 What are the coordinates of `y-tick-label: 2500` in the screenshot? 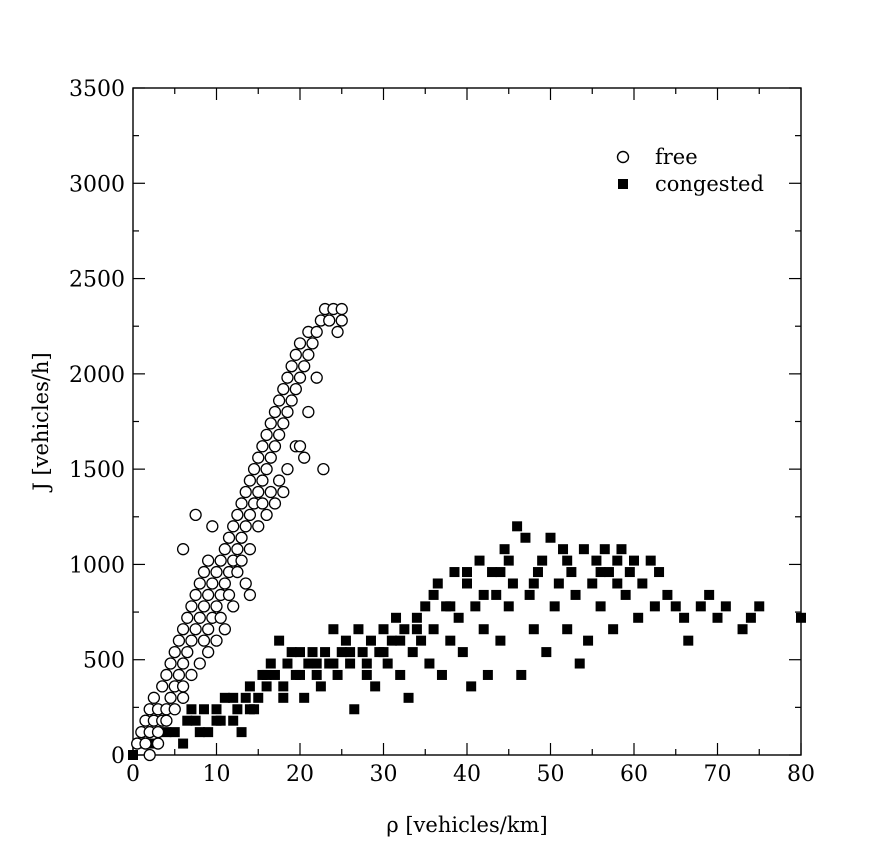 It's located at (97, 280).